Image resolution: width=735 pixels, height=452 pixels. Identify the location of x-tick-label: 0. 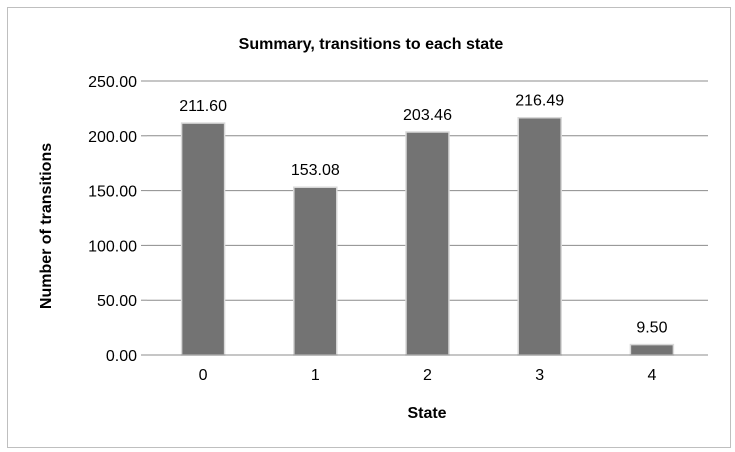
(203, 375).